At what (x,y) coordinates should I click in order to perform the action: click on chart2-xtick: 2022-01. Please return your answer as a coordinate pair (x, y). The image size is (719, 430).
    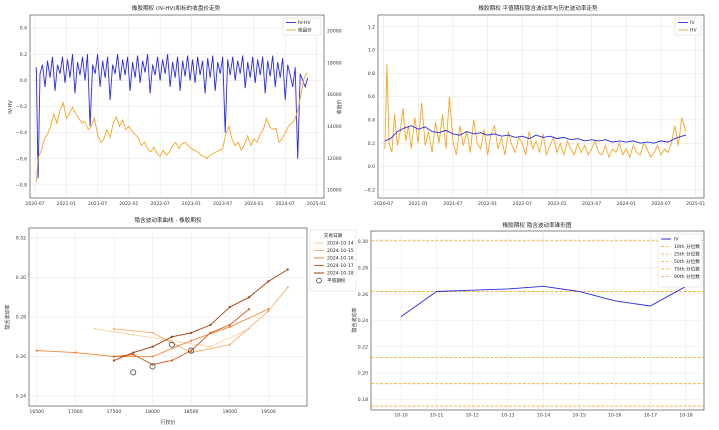
    Looking at the image, I should click on (487, 204).